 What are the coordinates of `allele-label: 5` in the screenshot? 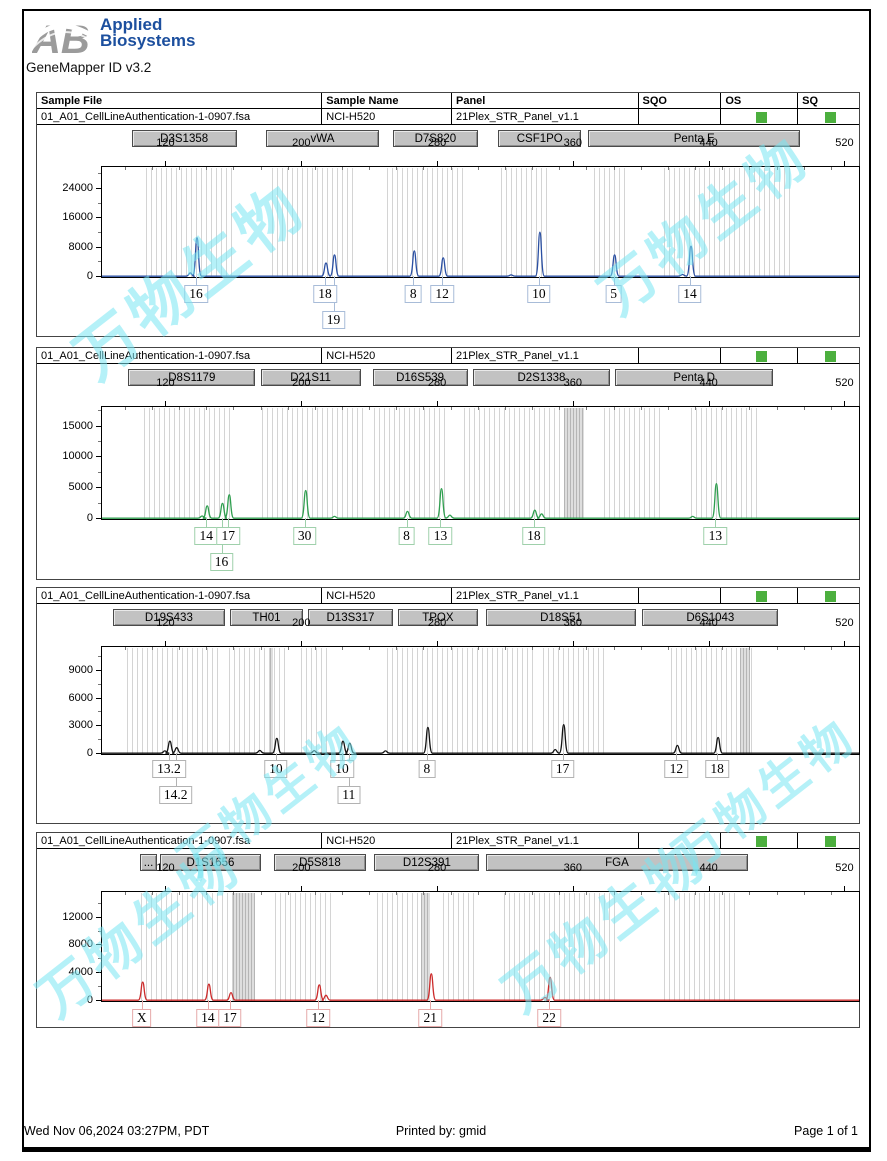 It's located at (613, 294).